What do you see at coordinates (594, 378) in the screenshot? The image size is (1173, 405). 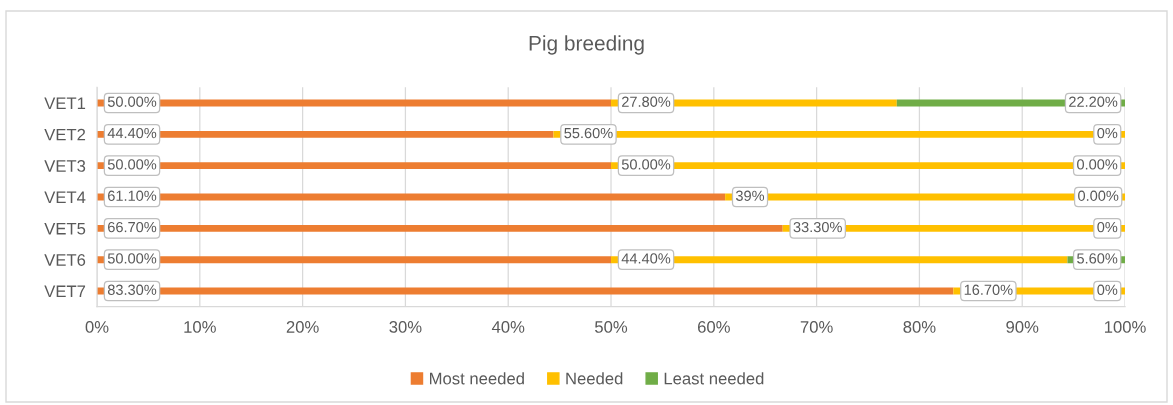 I see `legend-label: Needed` at bounding box center [594, 378].